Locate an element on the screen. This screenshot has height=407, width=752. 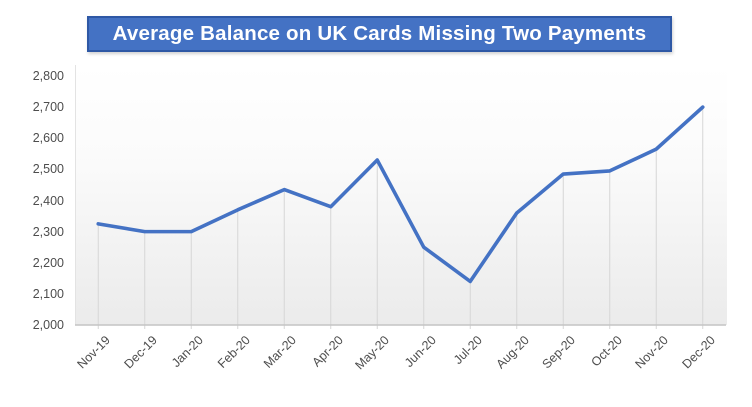
y-axis-label: 2,100 is located at coordinates (48, 293).